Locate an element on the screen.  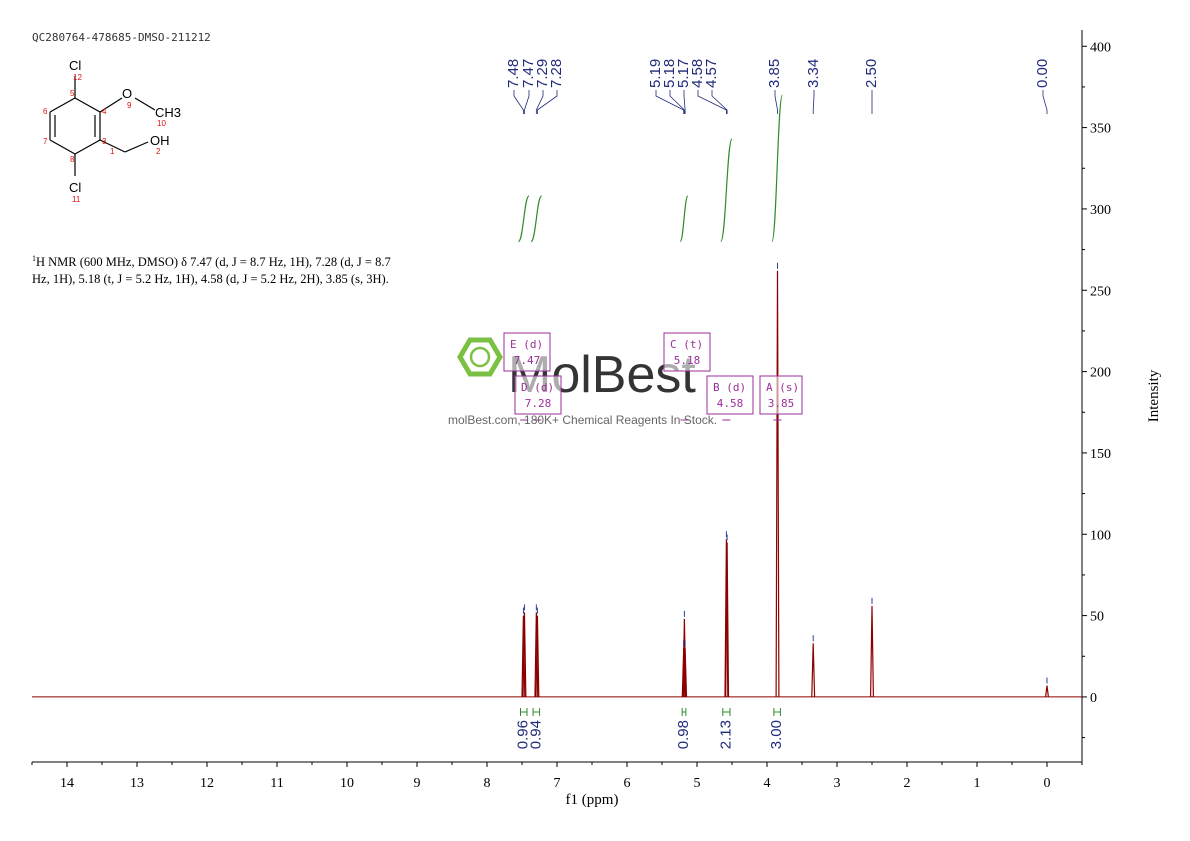
peak-label: 0.00 is located at coordinates (1042, 73).